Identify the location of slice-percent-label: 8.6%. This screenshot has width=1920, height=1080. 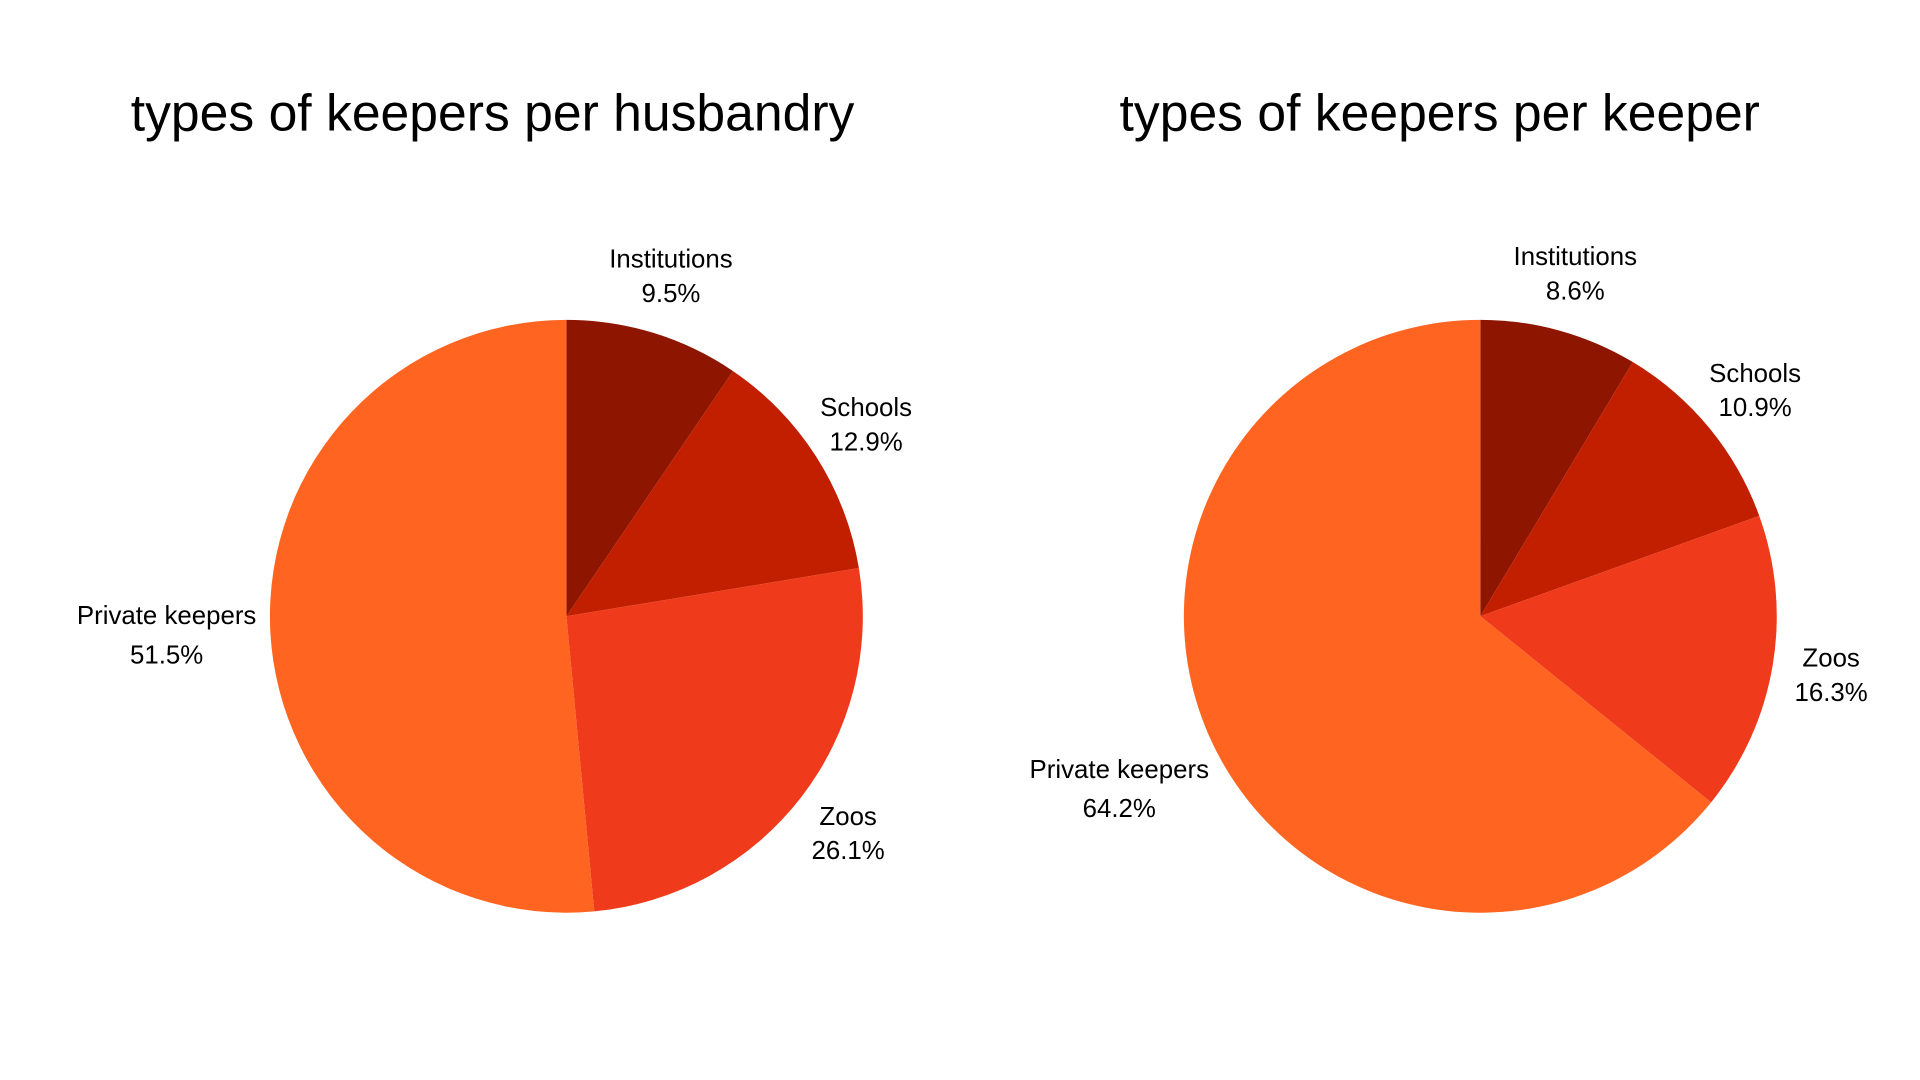
(1575, 291).